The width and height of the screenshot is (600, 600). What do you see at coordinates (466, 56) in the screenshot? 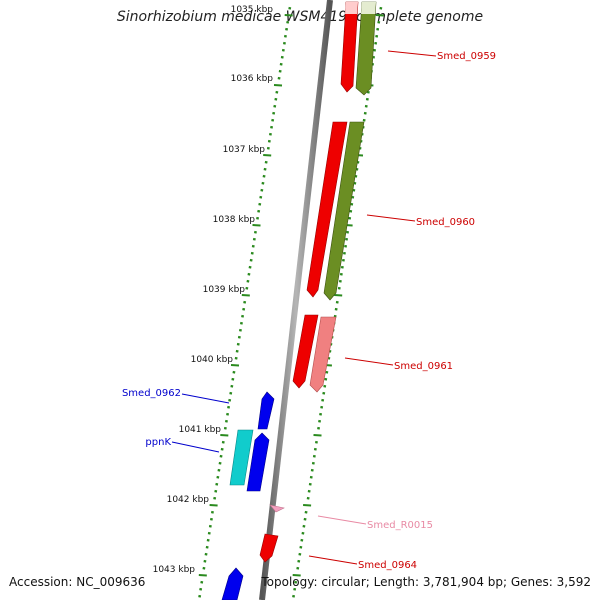
I see `gene-label-smed-0959: Smed_0959` at bounding box center [466, 56].